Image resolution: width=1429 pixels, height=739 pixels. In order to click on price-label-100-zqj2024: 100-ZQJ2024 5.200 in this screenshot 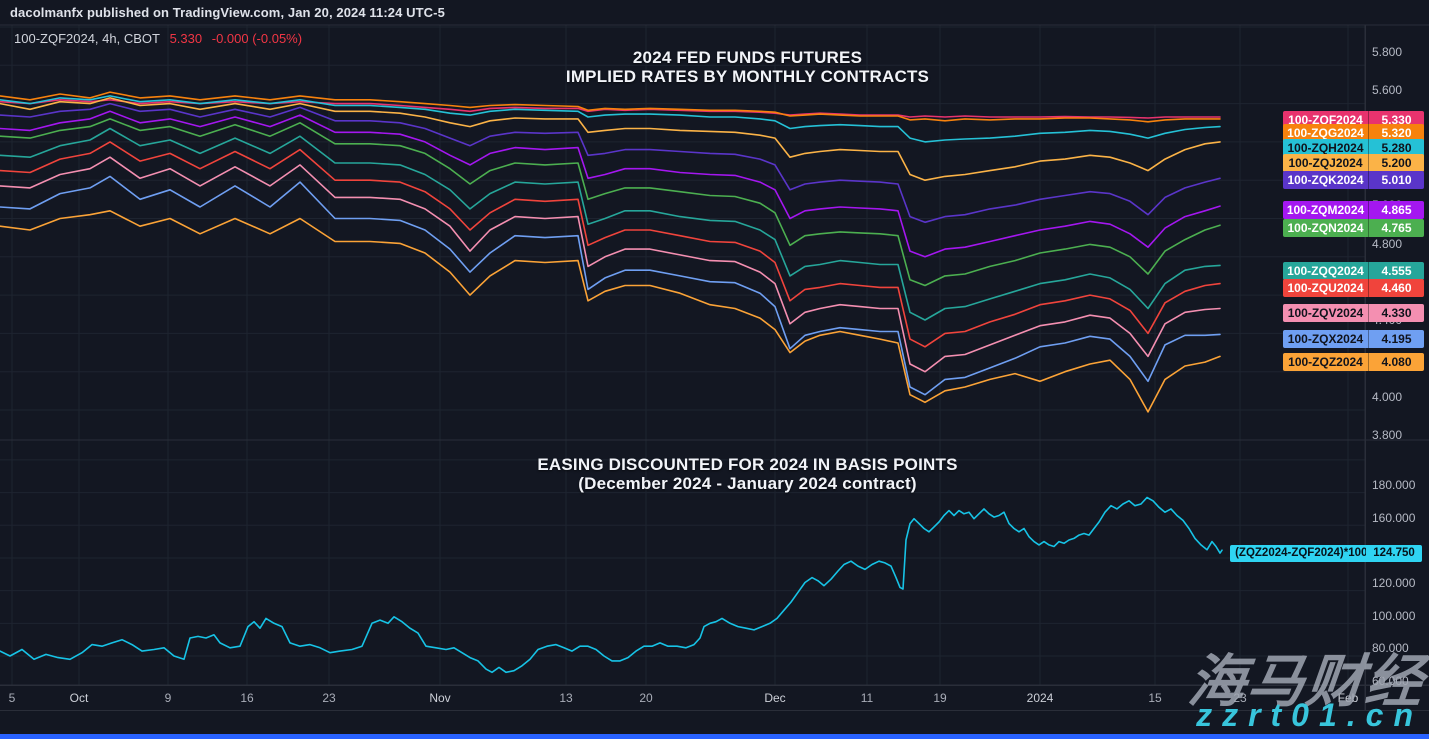, I will do `click(1353, 163)`.